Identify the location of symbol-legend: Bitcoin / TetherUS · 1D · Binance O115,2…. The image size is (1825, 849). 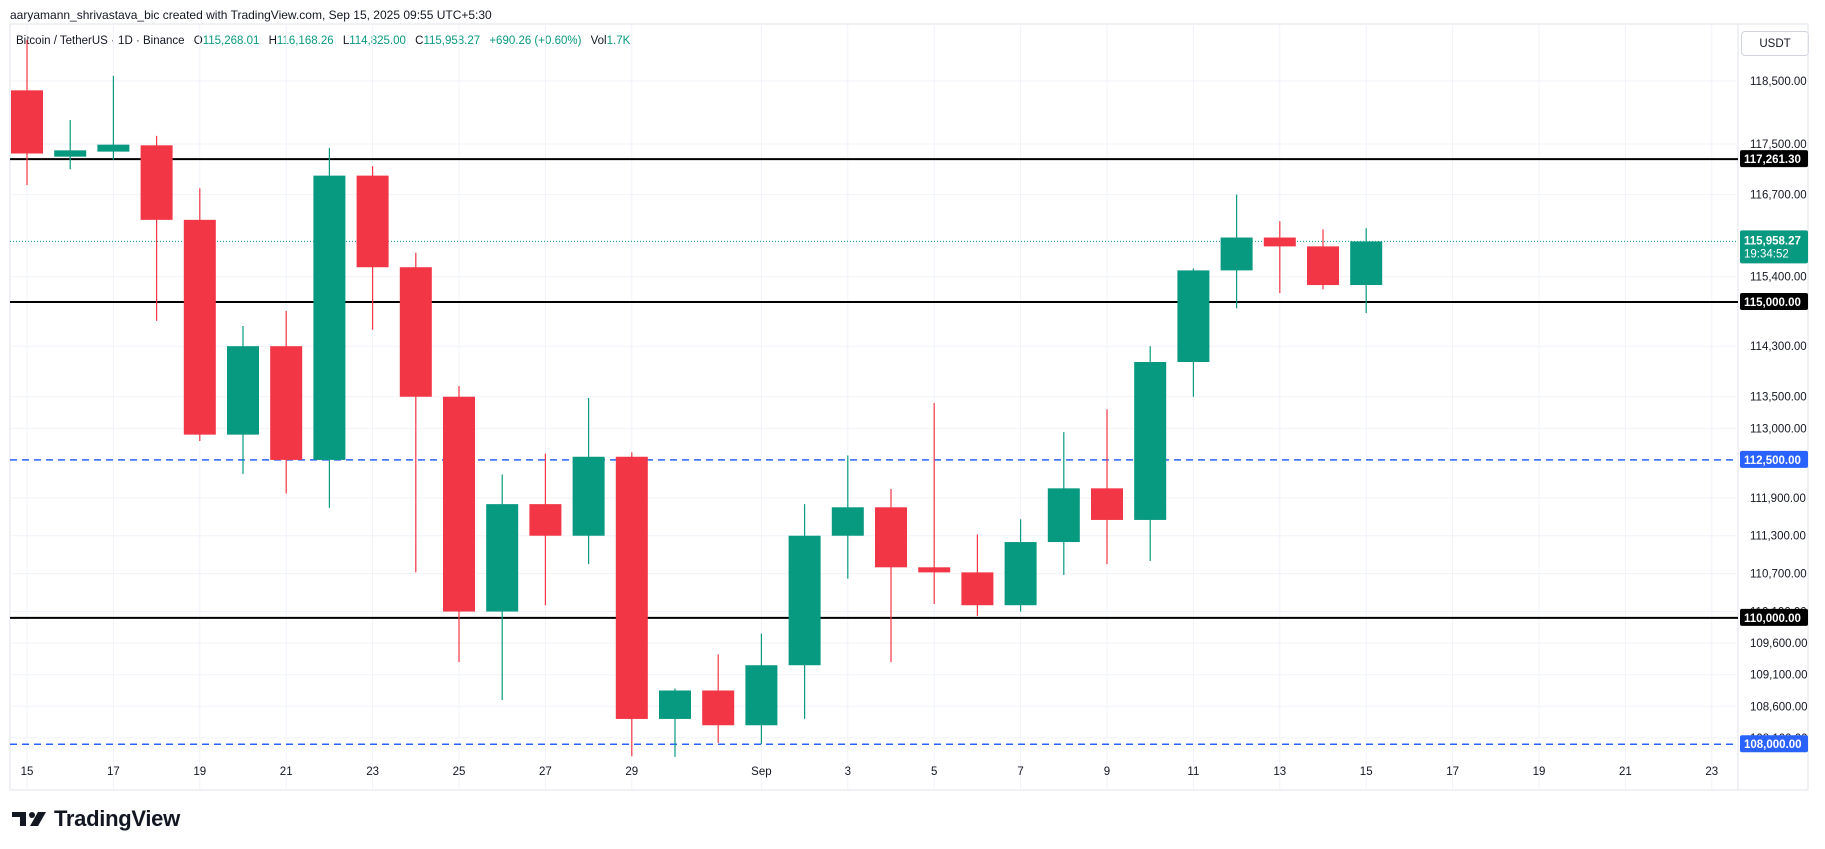
(326, 41).